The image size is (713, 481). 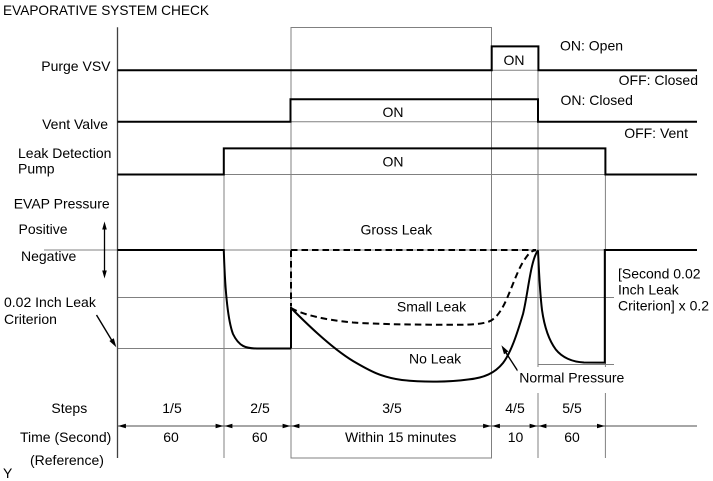 What do you see at coordinates (76, 66) in the screenshot?
I see `svg-text: Purge VSV` at bounding box center [76, 66].